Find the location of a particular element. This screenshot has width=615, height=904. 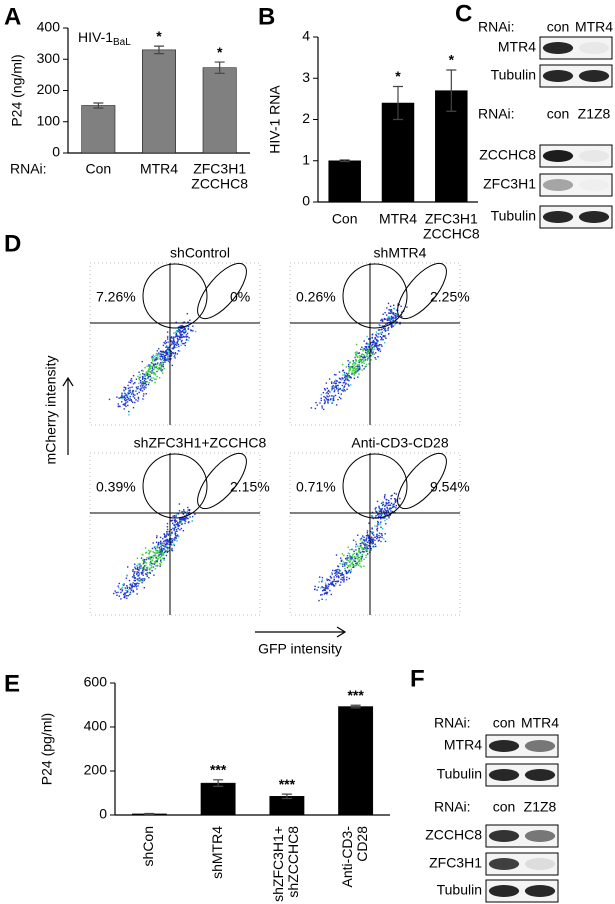

gate-right-percent: 0% is located at coordinates (240, 297).